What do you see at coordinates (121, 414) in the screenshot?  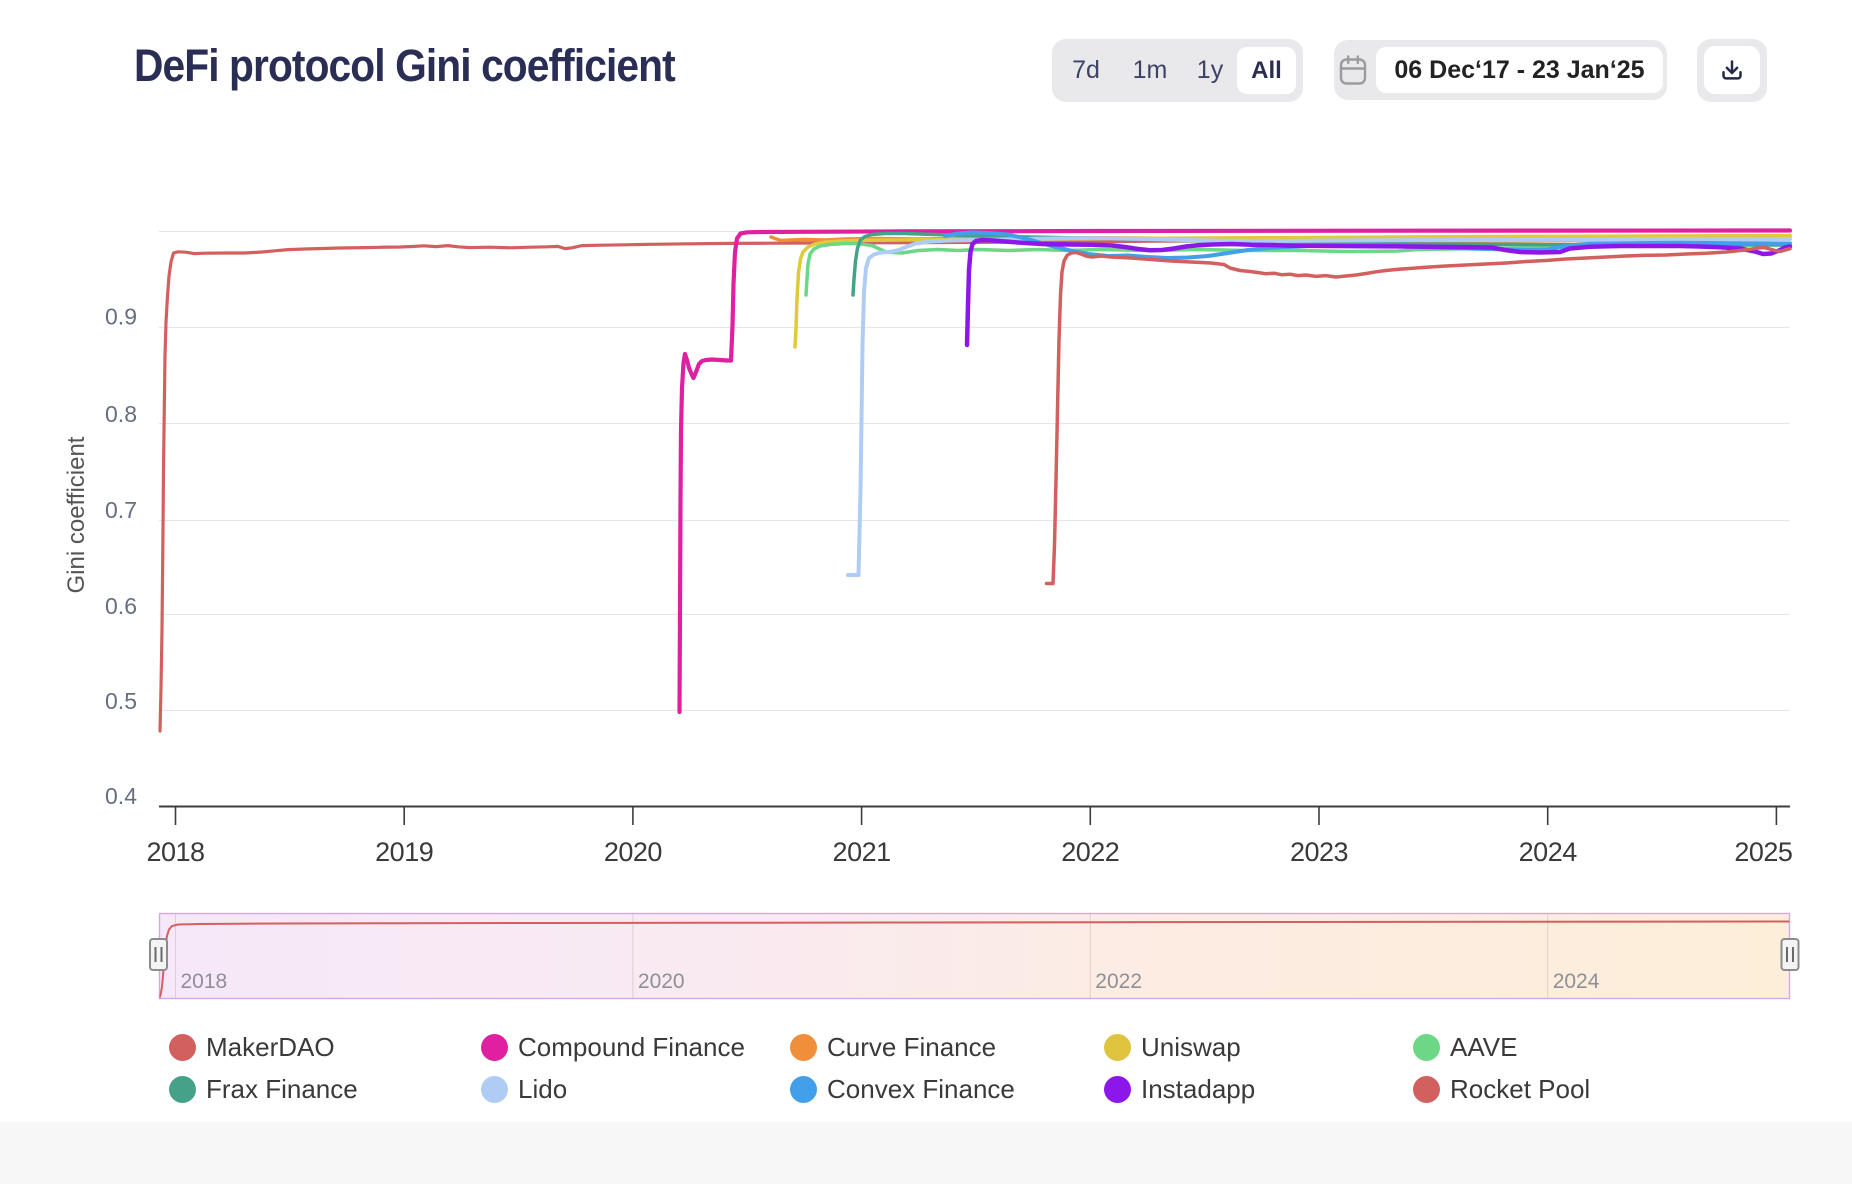 I see `svg-text: 0.8` at bounding box center [121, 414].